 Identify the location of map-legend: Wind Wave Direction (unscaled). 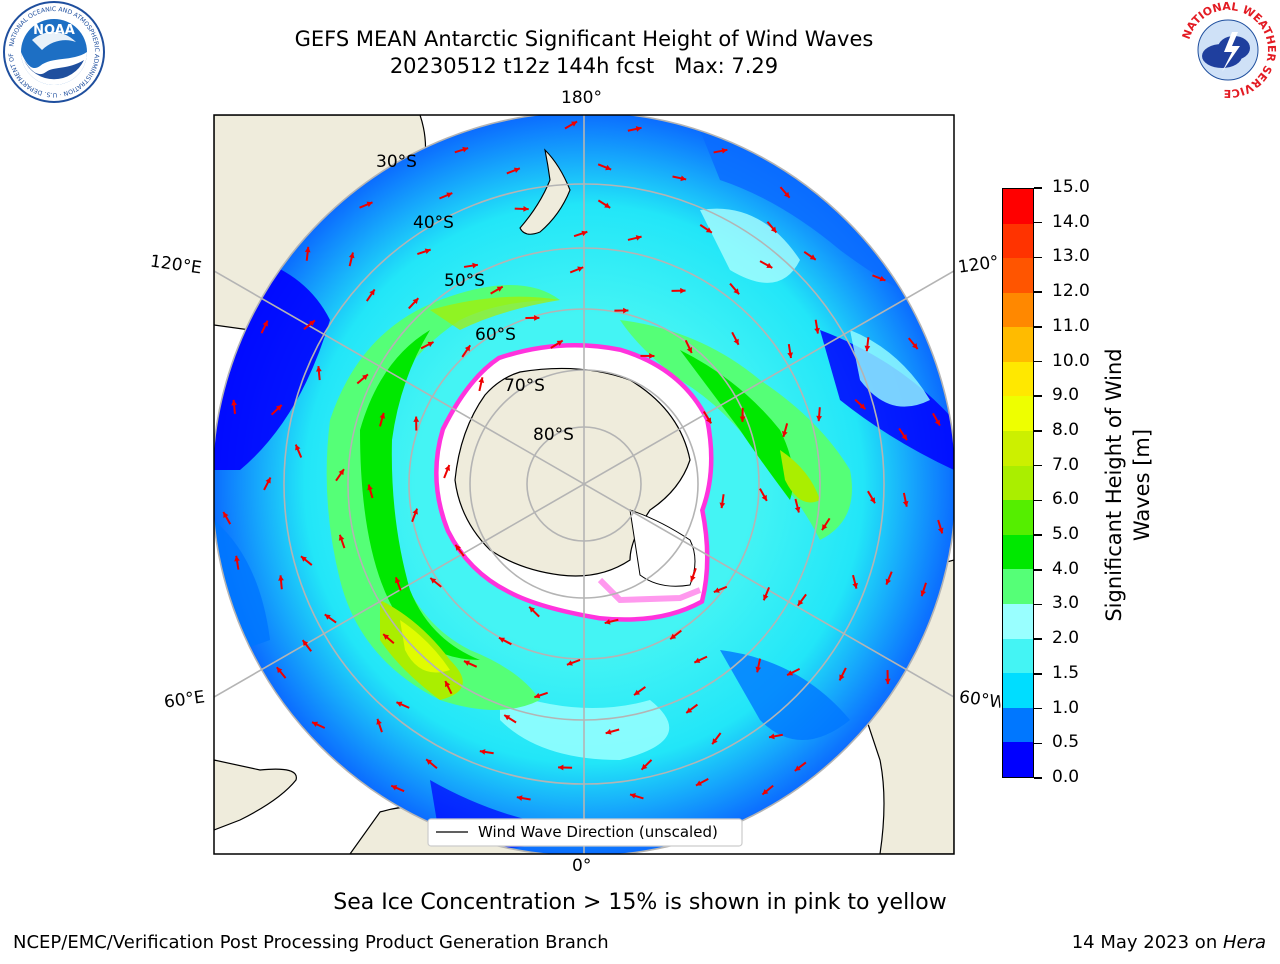
(585, 832).